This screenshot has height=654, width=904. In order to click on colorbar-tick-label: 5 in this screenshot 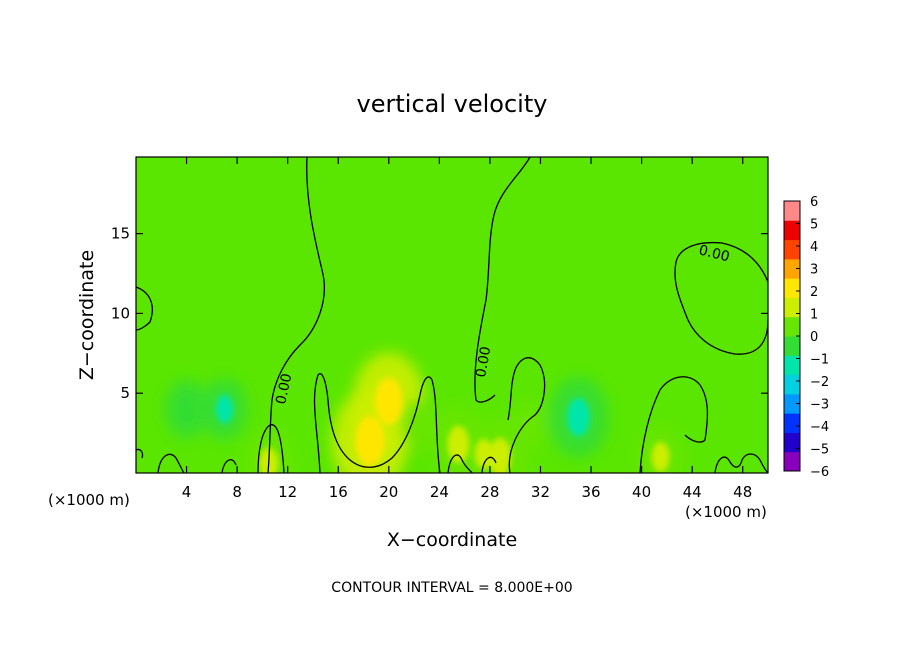, I will do `click(814, 225)`.